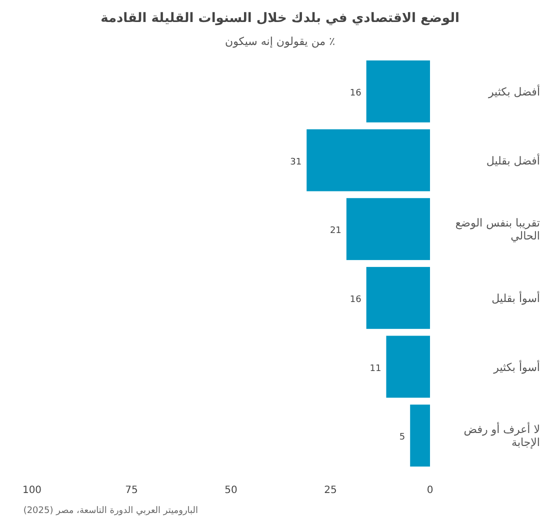 The height and width of the screenshot is (518, 549). Describe the element at coordinates (497, 229) in the screenshot. I see `y-tick-label: تقريبا بنفس الوضع الحالي` at that location.